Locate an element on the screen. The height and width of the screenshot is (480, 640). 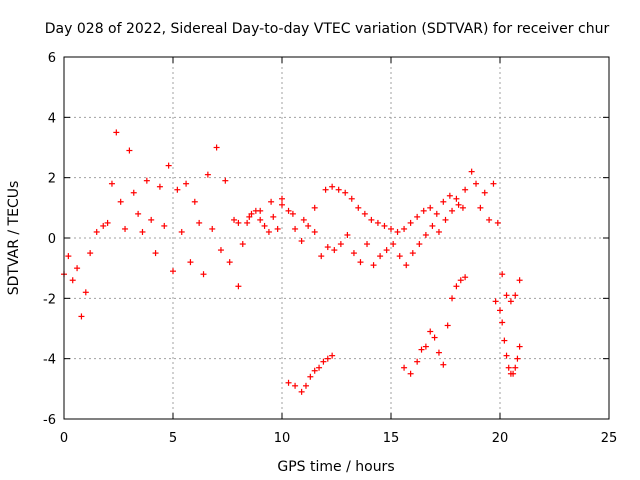
x-tick-label: 0 is located at coordinates (64, 438).